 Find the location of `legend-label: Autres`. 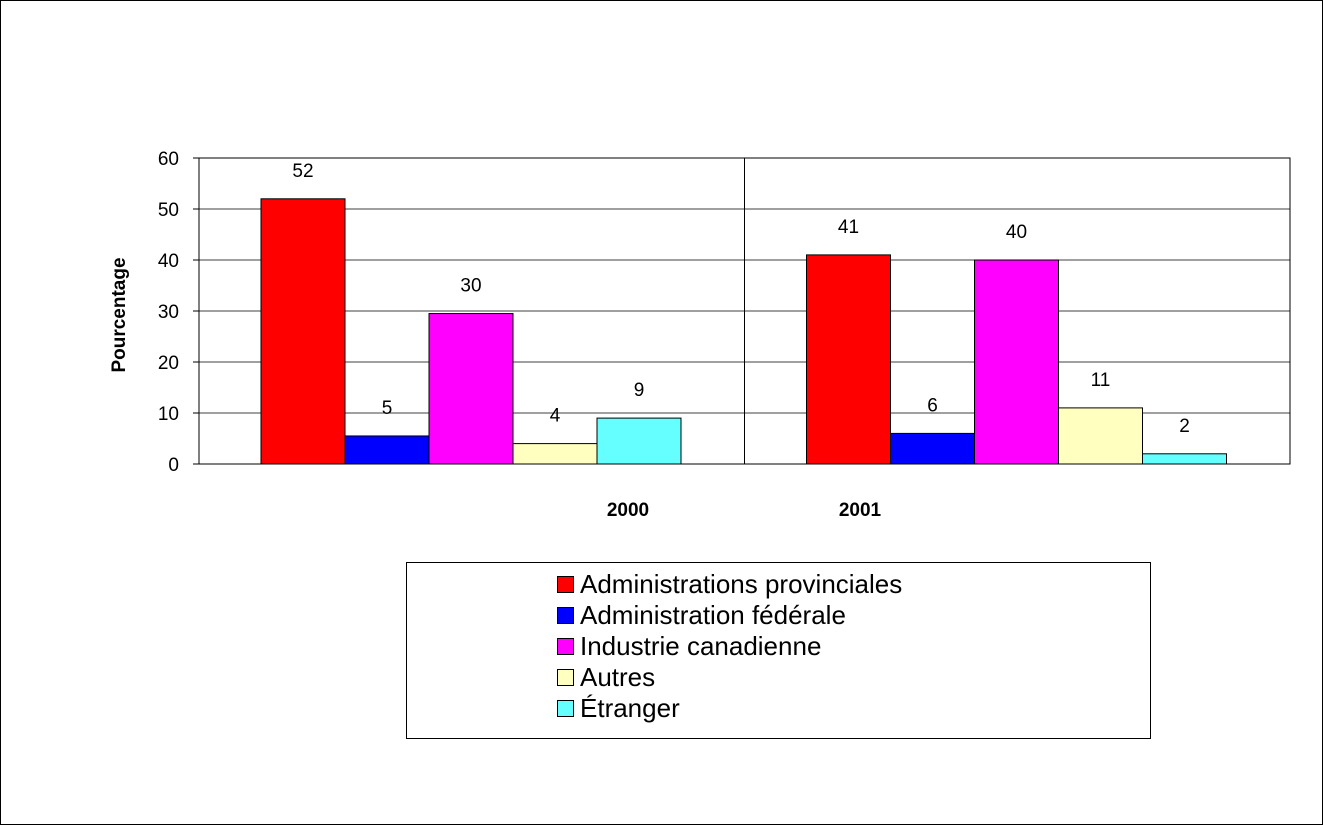

legend-label: Autres is located at coordinates (618, 677).